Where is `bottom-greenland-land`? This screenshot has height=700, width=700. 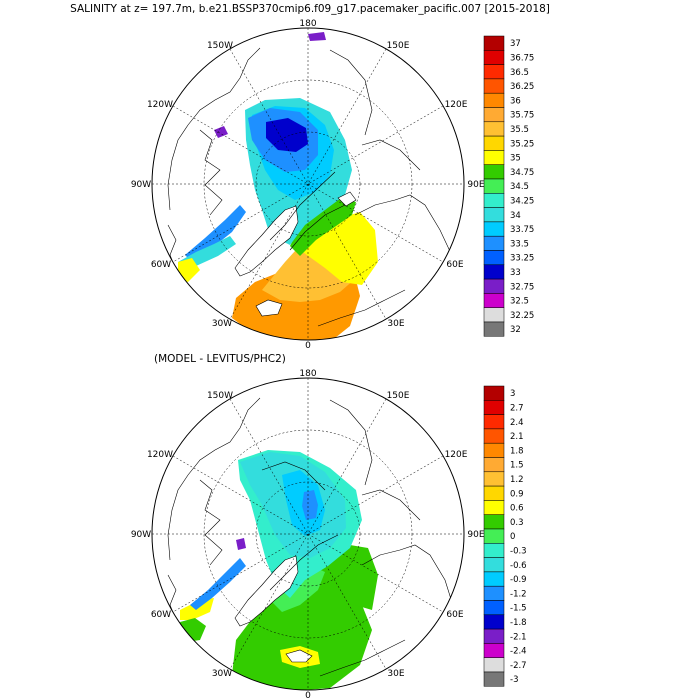 bottom-greenland-land is located at coordinates (266, 591).